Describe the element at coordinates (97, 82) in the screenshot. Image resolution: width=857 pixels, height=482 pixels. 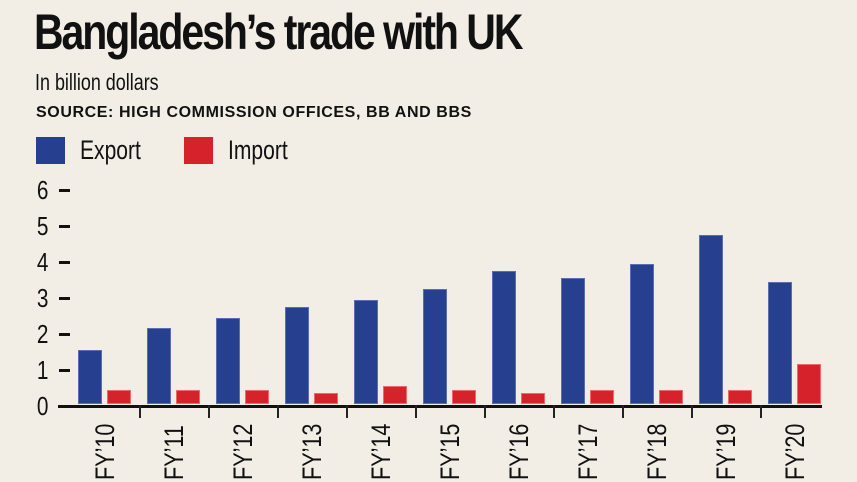
I see `chart-subtitle: In billion dollars` at that location.